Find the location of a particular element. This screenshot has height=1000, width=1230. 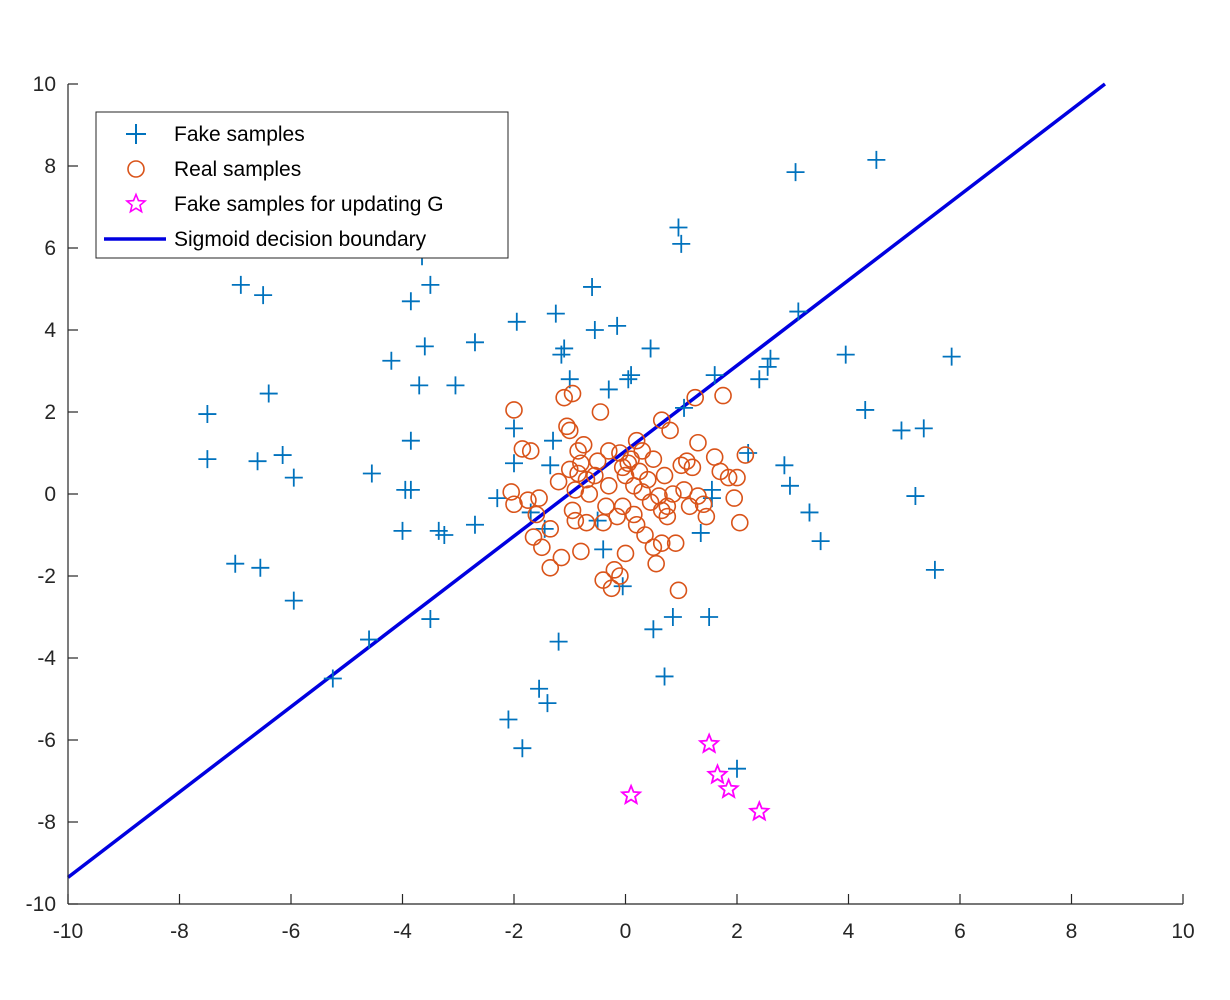

legend-item-real-samples: Real samples is located at coordinates (214, 169).